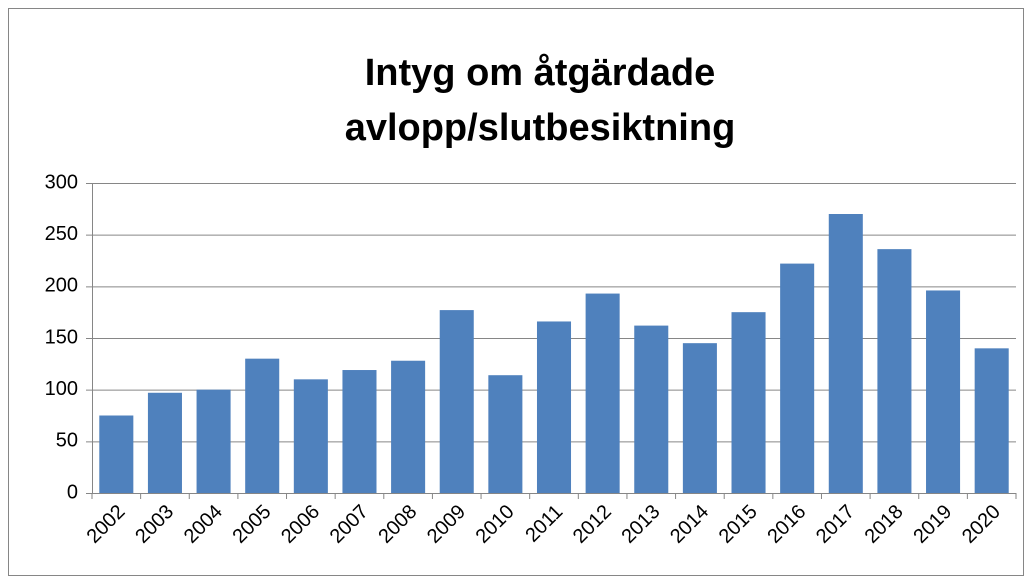 The width and height of the screenshot is (1032, 581). What do you see at coordinates (61, 337) in the screenshot?
I see `y-tick-label: 150` at bounding box center [61, 337].